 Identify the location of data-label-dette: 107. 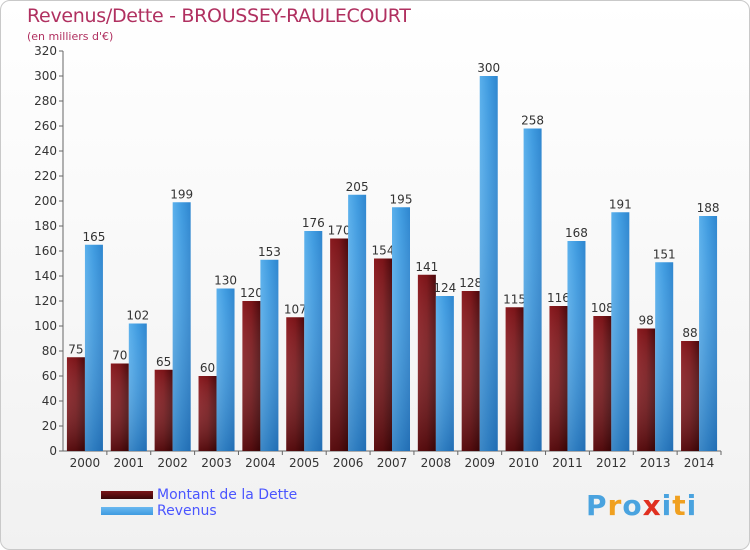
(295, 309).